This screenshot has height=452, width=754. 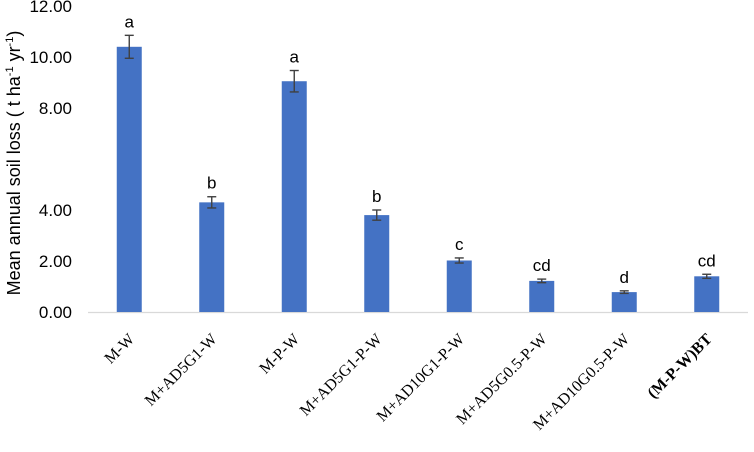 What do you see at coordinates (10, 71) in the screenshot?
I see `y-axis-label-sup1: -1` at bounding box center [10, 71].